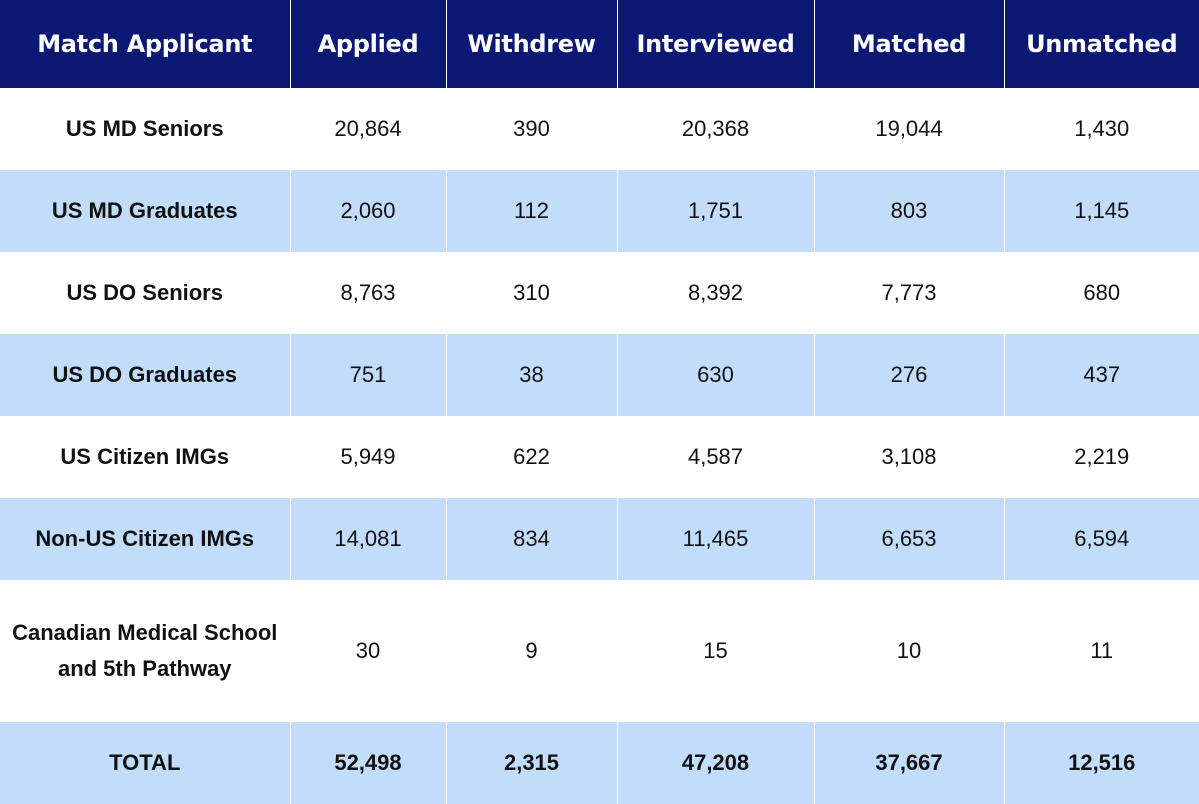  What do you see at coordinates (145, 211) in the screenshot?
I see `row-label: US MD Graduates` at bounding box center [145, 211].